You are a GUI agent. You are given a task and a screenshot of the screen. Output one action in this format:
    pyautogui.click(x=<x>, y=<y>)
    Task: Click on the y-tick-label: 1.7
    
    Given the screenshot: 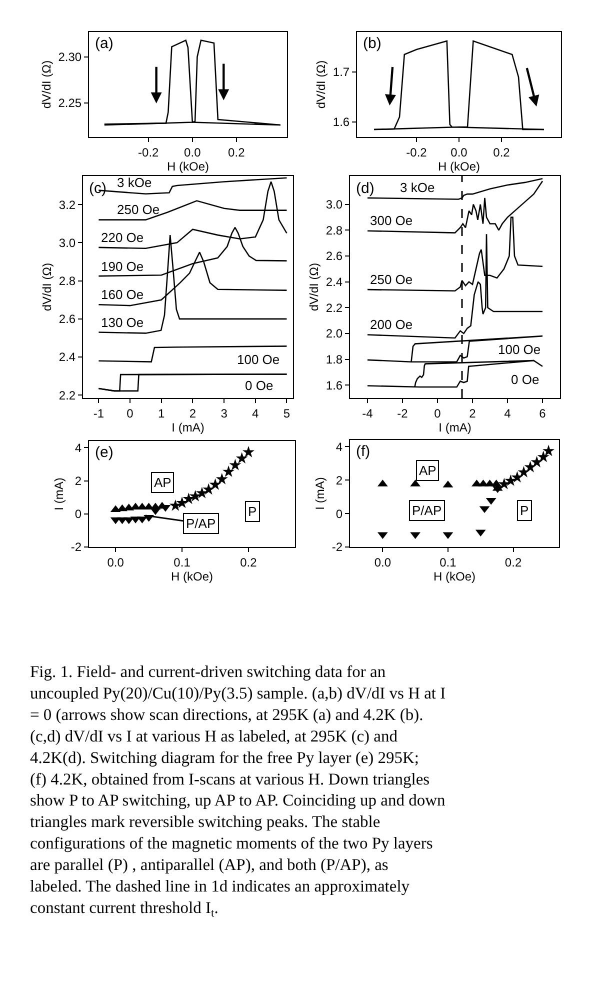 What is the action you would take?
    pyautogui.click(x=341, y=72)
    